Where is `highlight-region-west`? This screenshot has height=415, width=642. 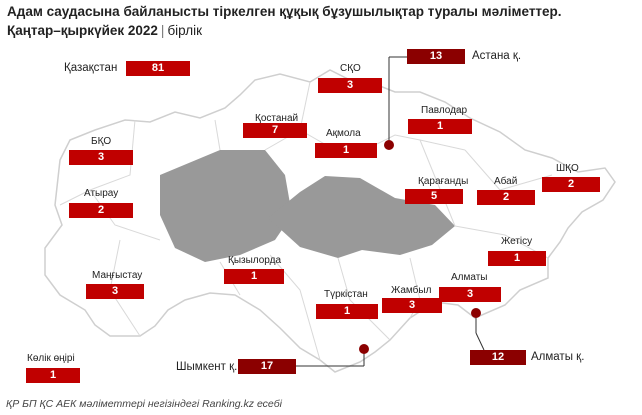
highlight-region-west is located at coordinates (226, 206).